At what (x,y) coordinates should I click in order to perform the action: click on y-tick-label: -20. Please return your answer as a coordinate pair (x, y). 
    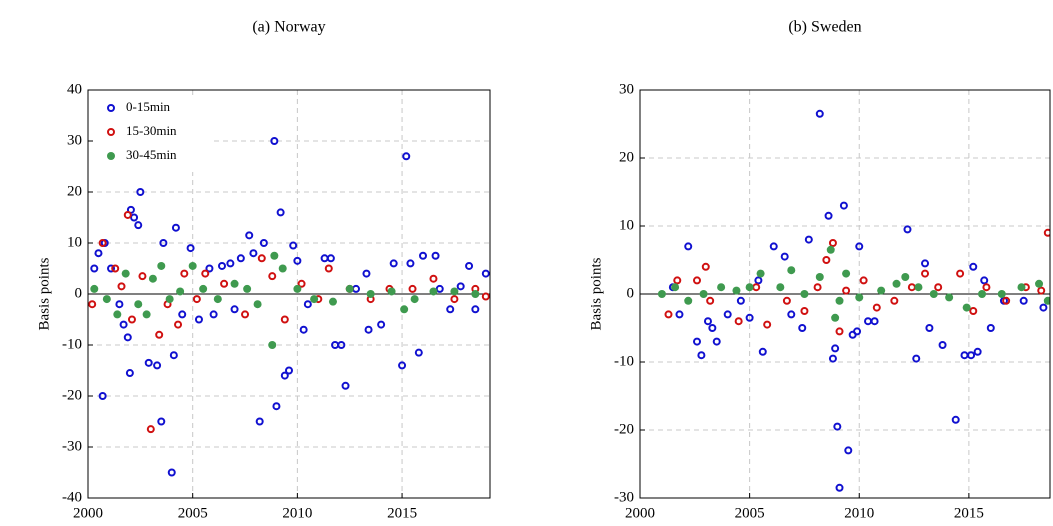
    Looking at the image, I should click on (624, 429).